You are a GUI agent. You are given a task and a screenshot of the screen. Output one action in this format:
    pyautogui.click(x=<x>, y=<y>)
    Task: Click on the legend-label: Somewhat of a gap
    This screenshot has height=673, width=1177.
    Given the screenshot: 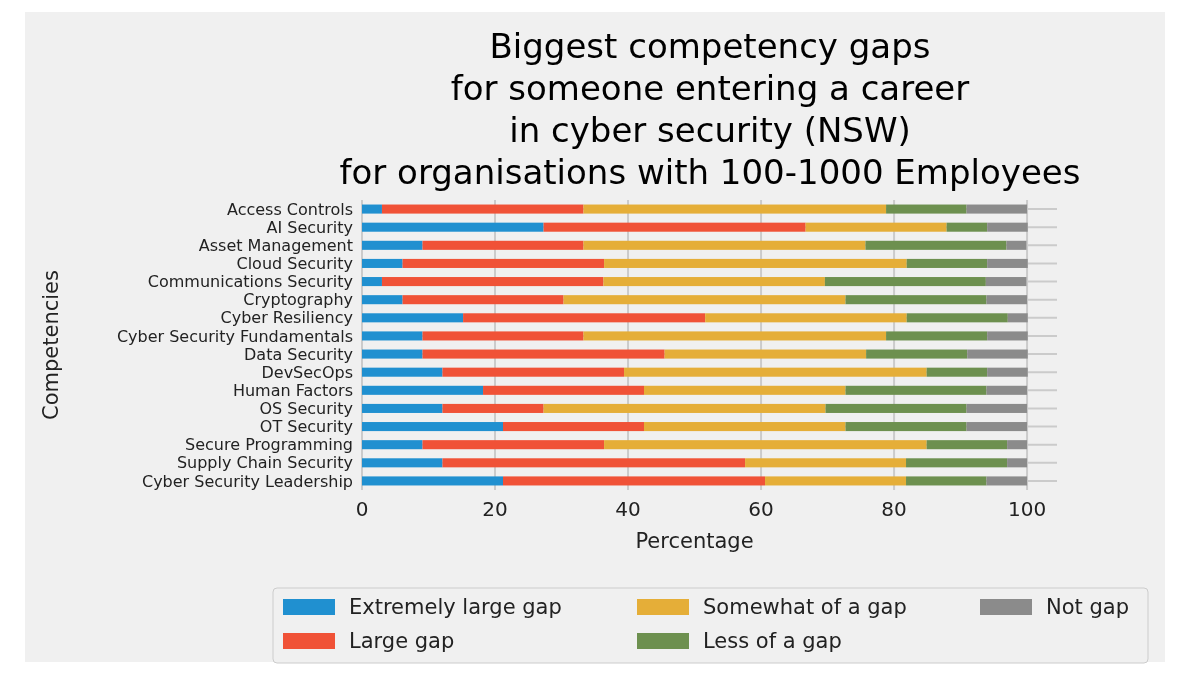 What is the action you would take?
    pyautogui.click(x=805, y=607)
    